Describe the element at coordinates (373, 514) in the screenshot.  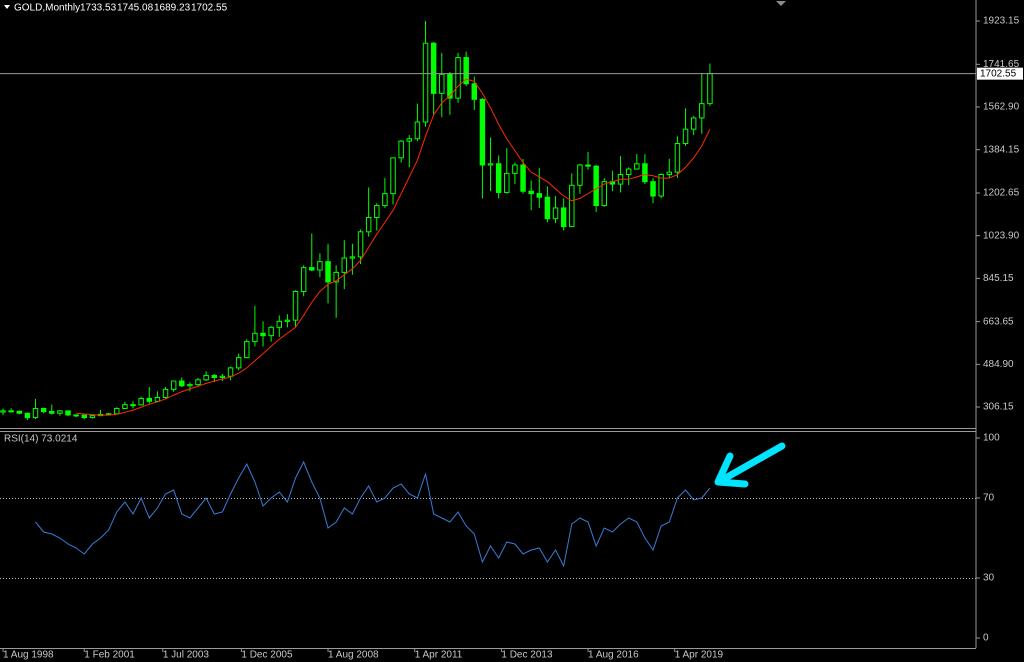
I see `rsi-line` at that location.